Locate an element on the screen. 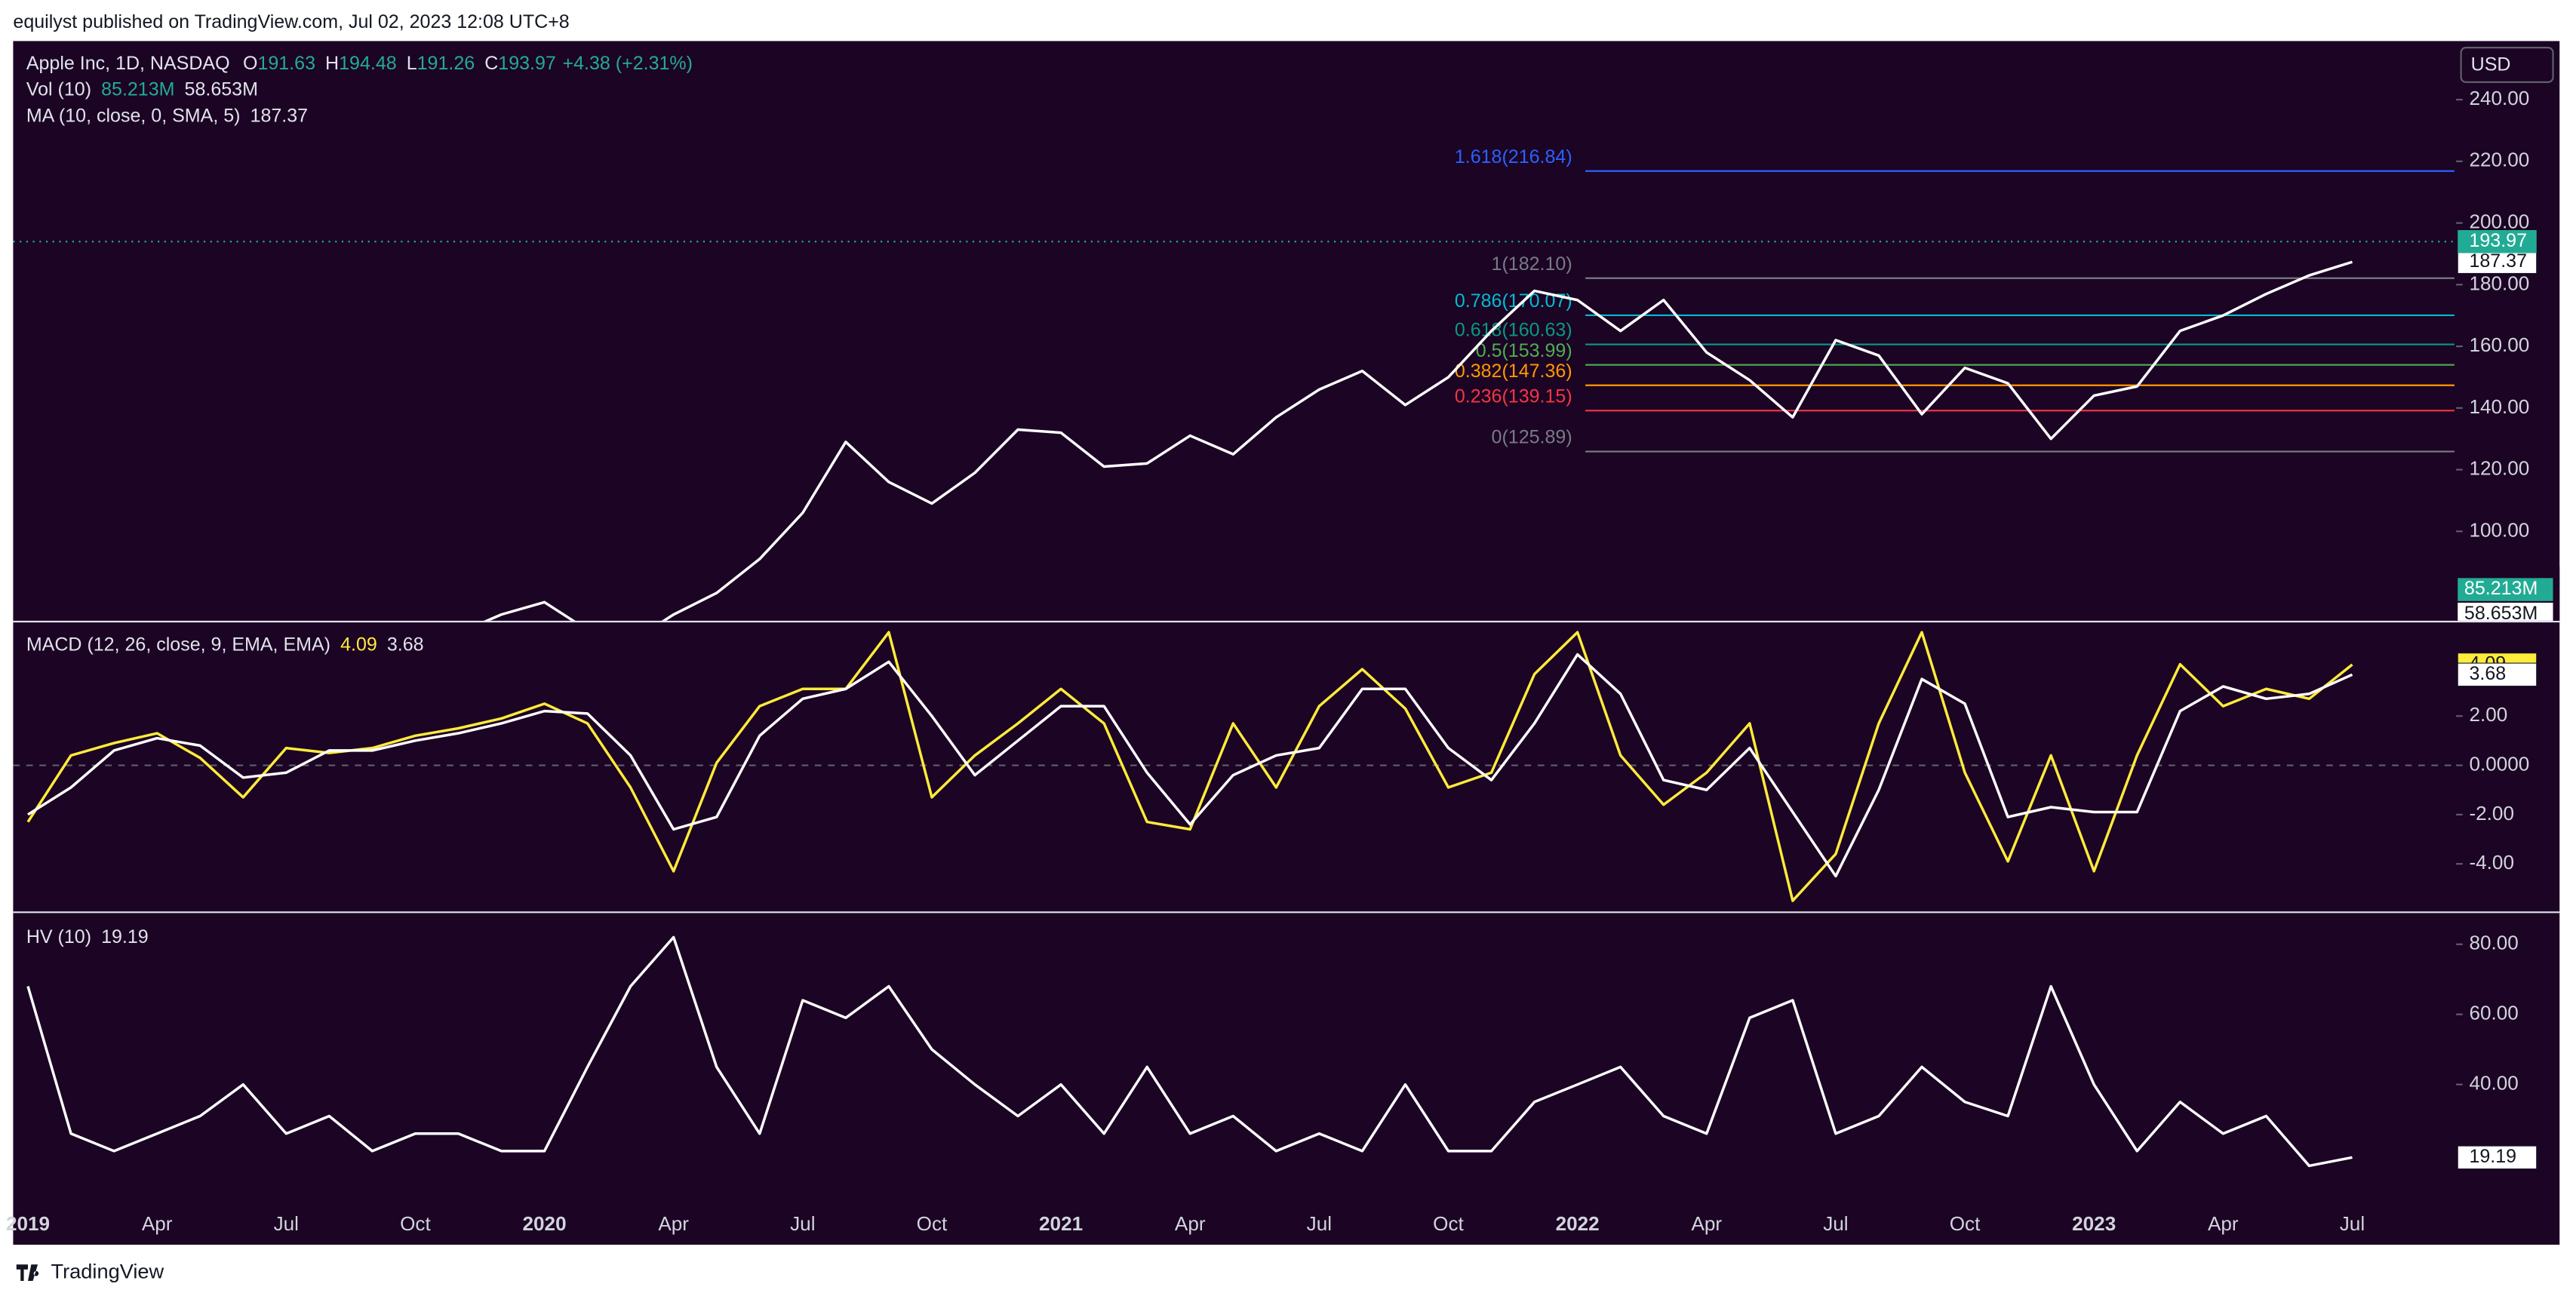 This screenshot has width=2576, height=1299. ohlc-key: O is located at coordinates (250, 63).